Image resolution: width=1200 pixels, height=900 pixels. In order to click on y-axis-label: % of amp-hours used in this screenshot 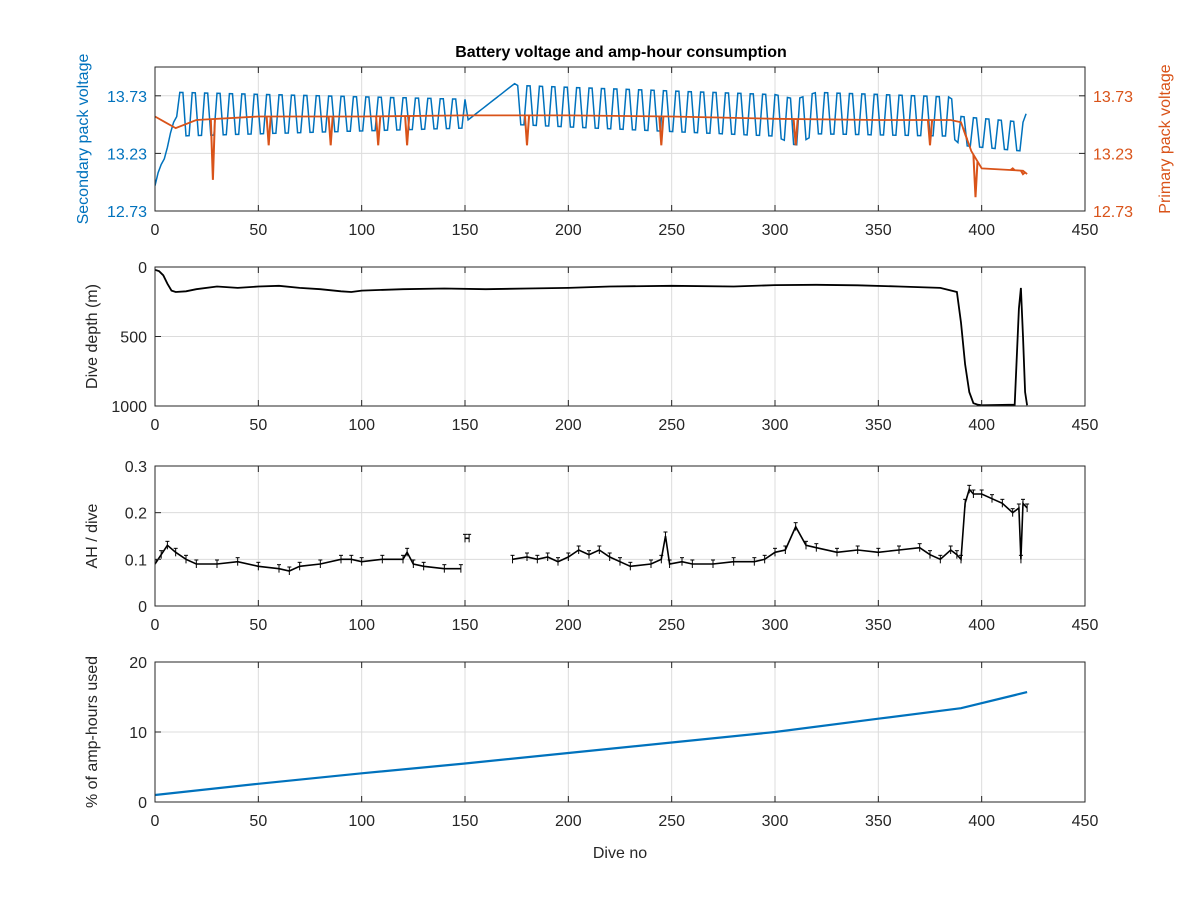, I will do `click(92, 732)`.